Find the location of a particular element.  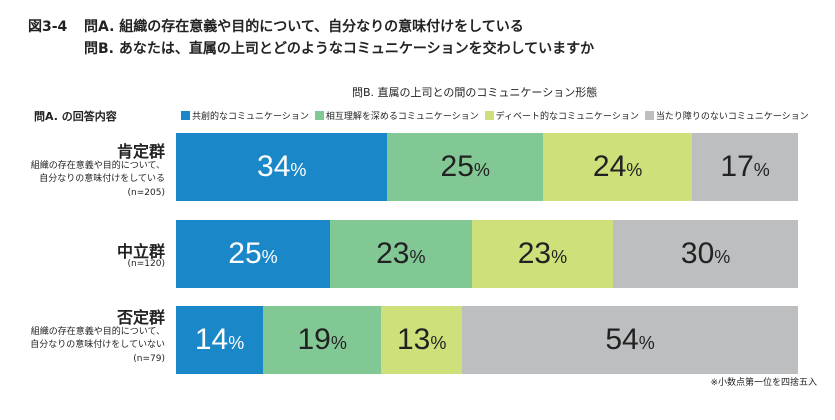

chart-title: 問B. 直属の上司との間のコミュニケーション形態 is located at coordinates (475, 92).